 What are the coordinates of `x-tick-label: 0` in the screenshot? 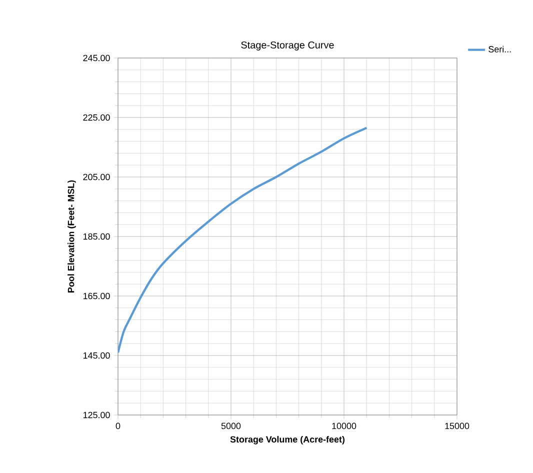 It's located at (118, 426).